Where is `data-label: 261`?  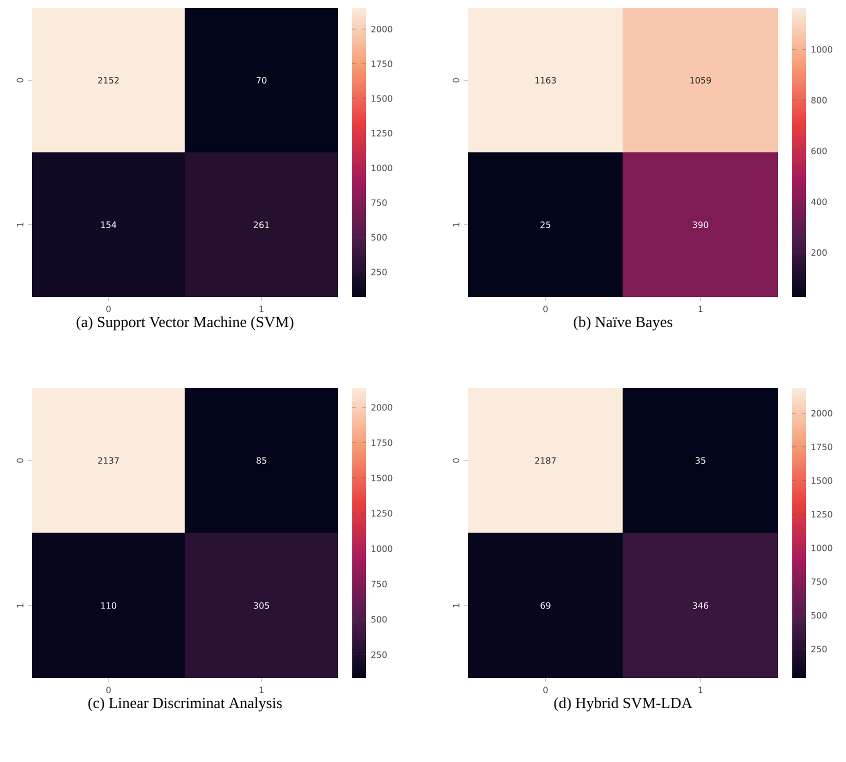
data-label: 261 is located at coordinates (261, 224).